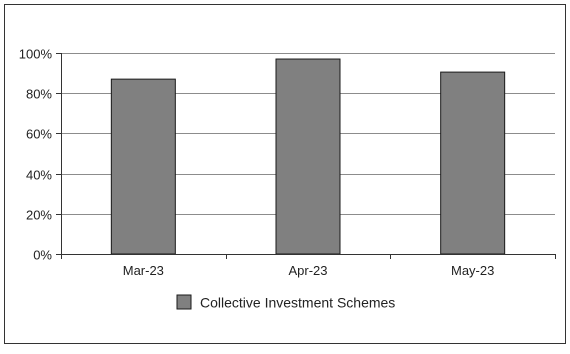  I want to click on y-tick-label: 0%, so click(42, 255).